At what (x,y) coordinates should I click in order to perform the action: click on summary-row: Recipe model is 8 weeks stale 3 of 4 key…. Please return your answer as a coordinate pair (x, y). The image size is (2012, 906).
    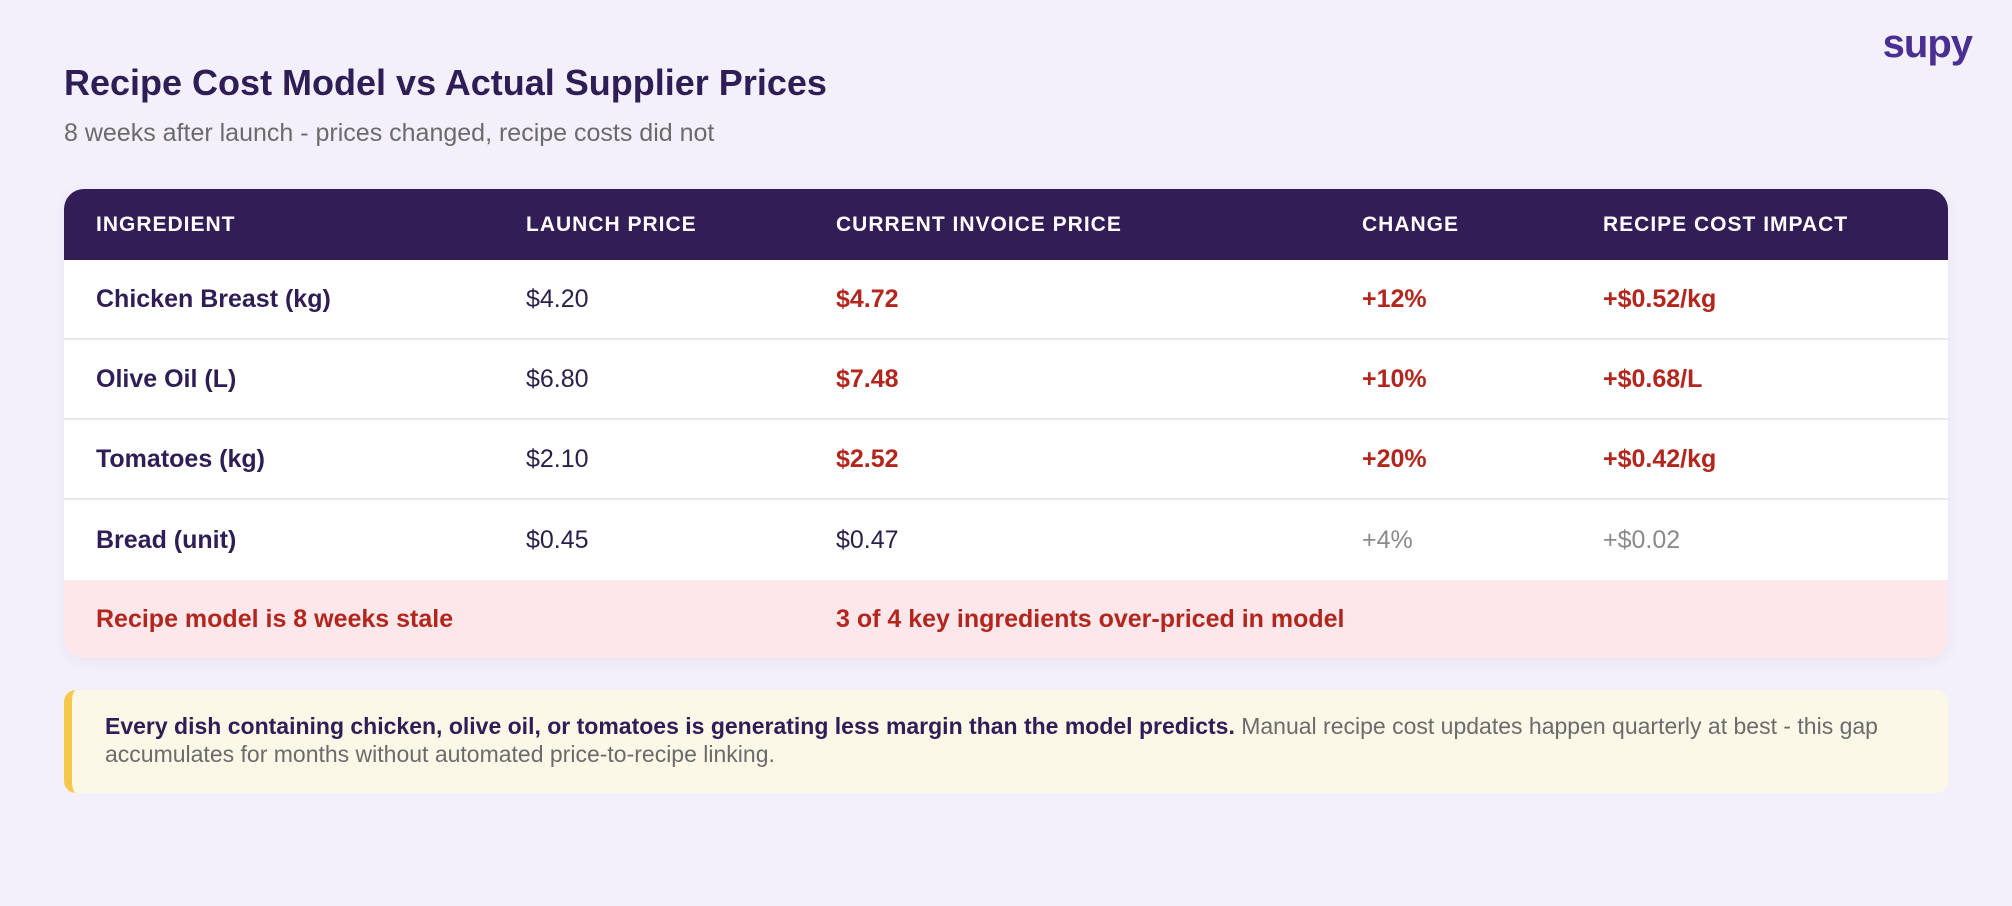
    Looking at the image, I should click on (1006, 619).